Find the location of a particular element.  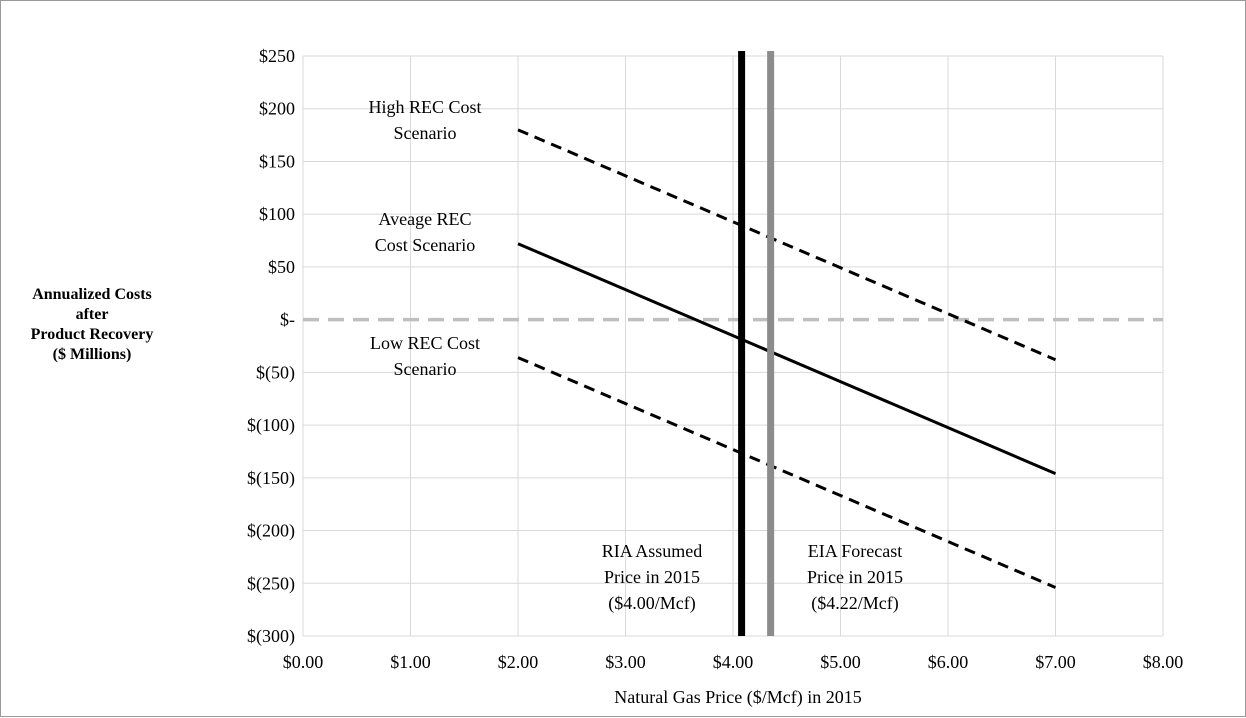

y-axis-label-line-1: Annualized Costs is located at coordinates (92, 294).